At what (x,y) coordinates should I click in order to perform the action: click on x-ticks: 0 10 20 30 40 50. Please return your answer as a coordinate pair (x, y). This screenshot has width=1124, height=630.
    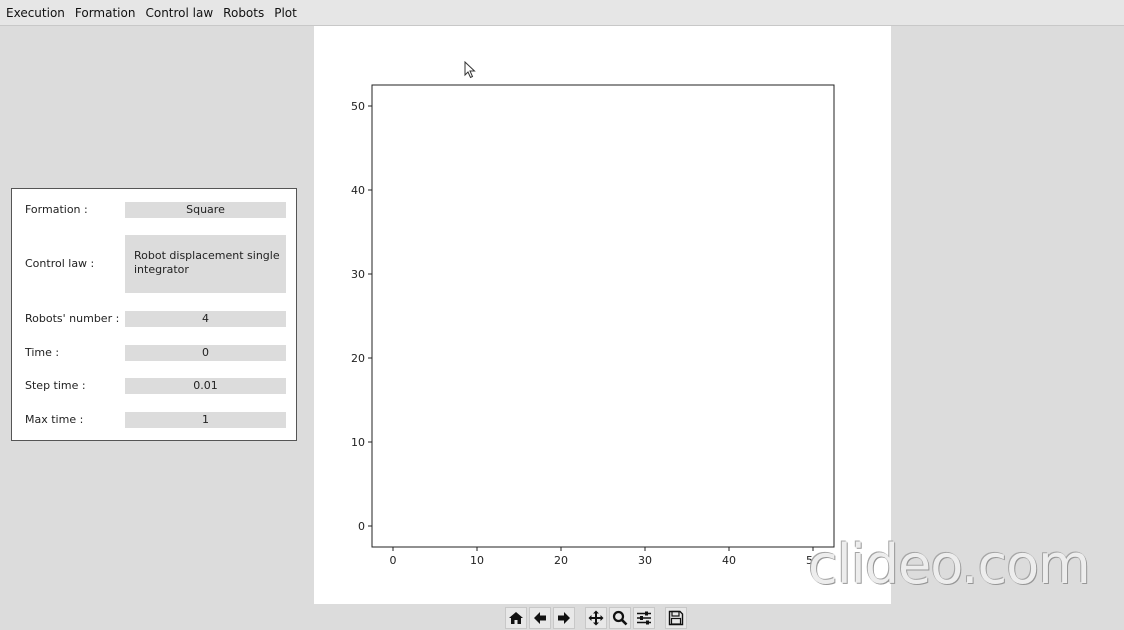
    Looking at the image, I should click on (605, 557).